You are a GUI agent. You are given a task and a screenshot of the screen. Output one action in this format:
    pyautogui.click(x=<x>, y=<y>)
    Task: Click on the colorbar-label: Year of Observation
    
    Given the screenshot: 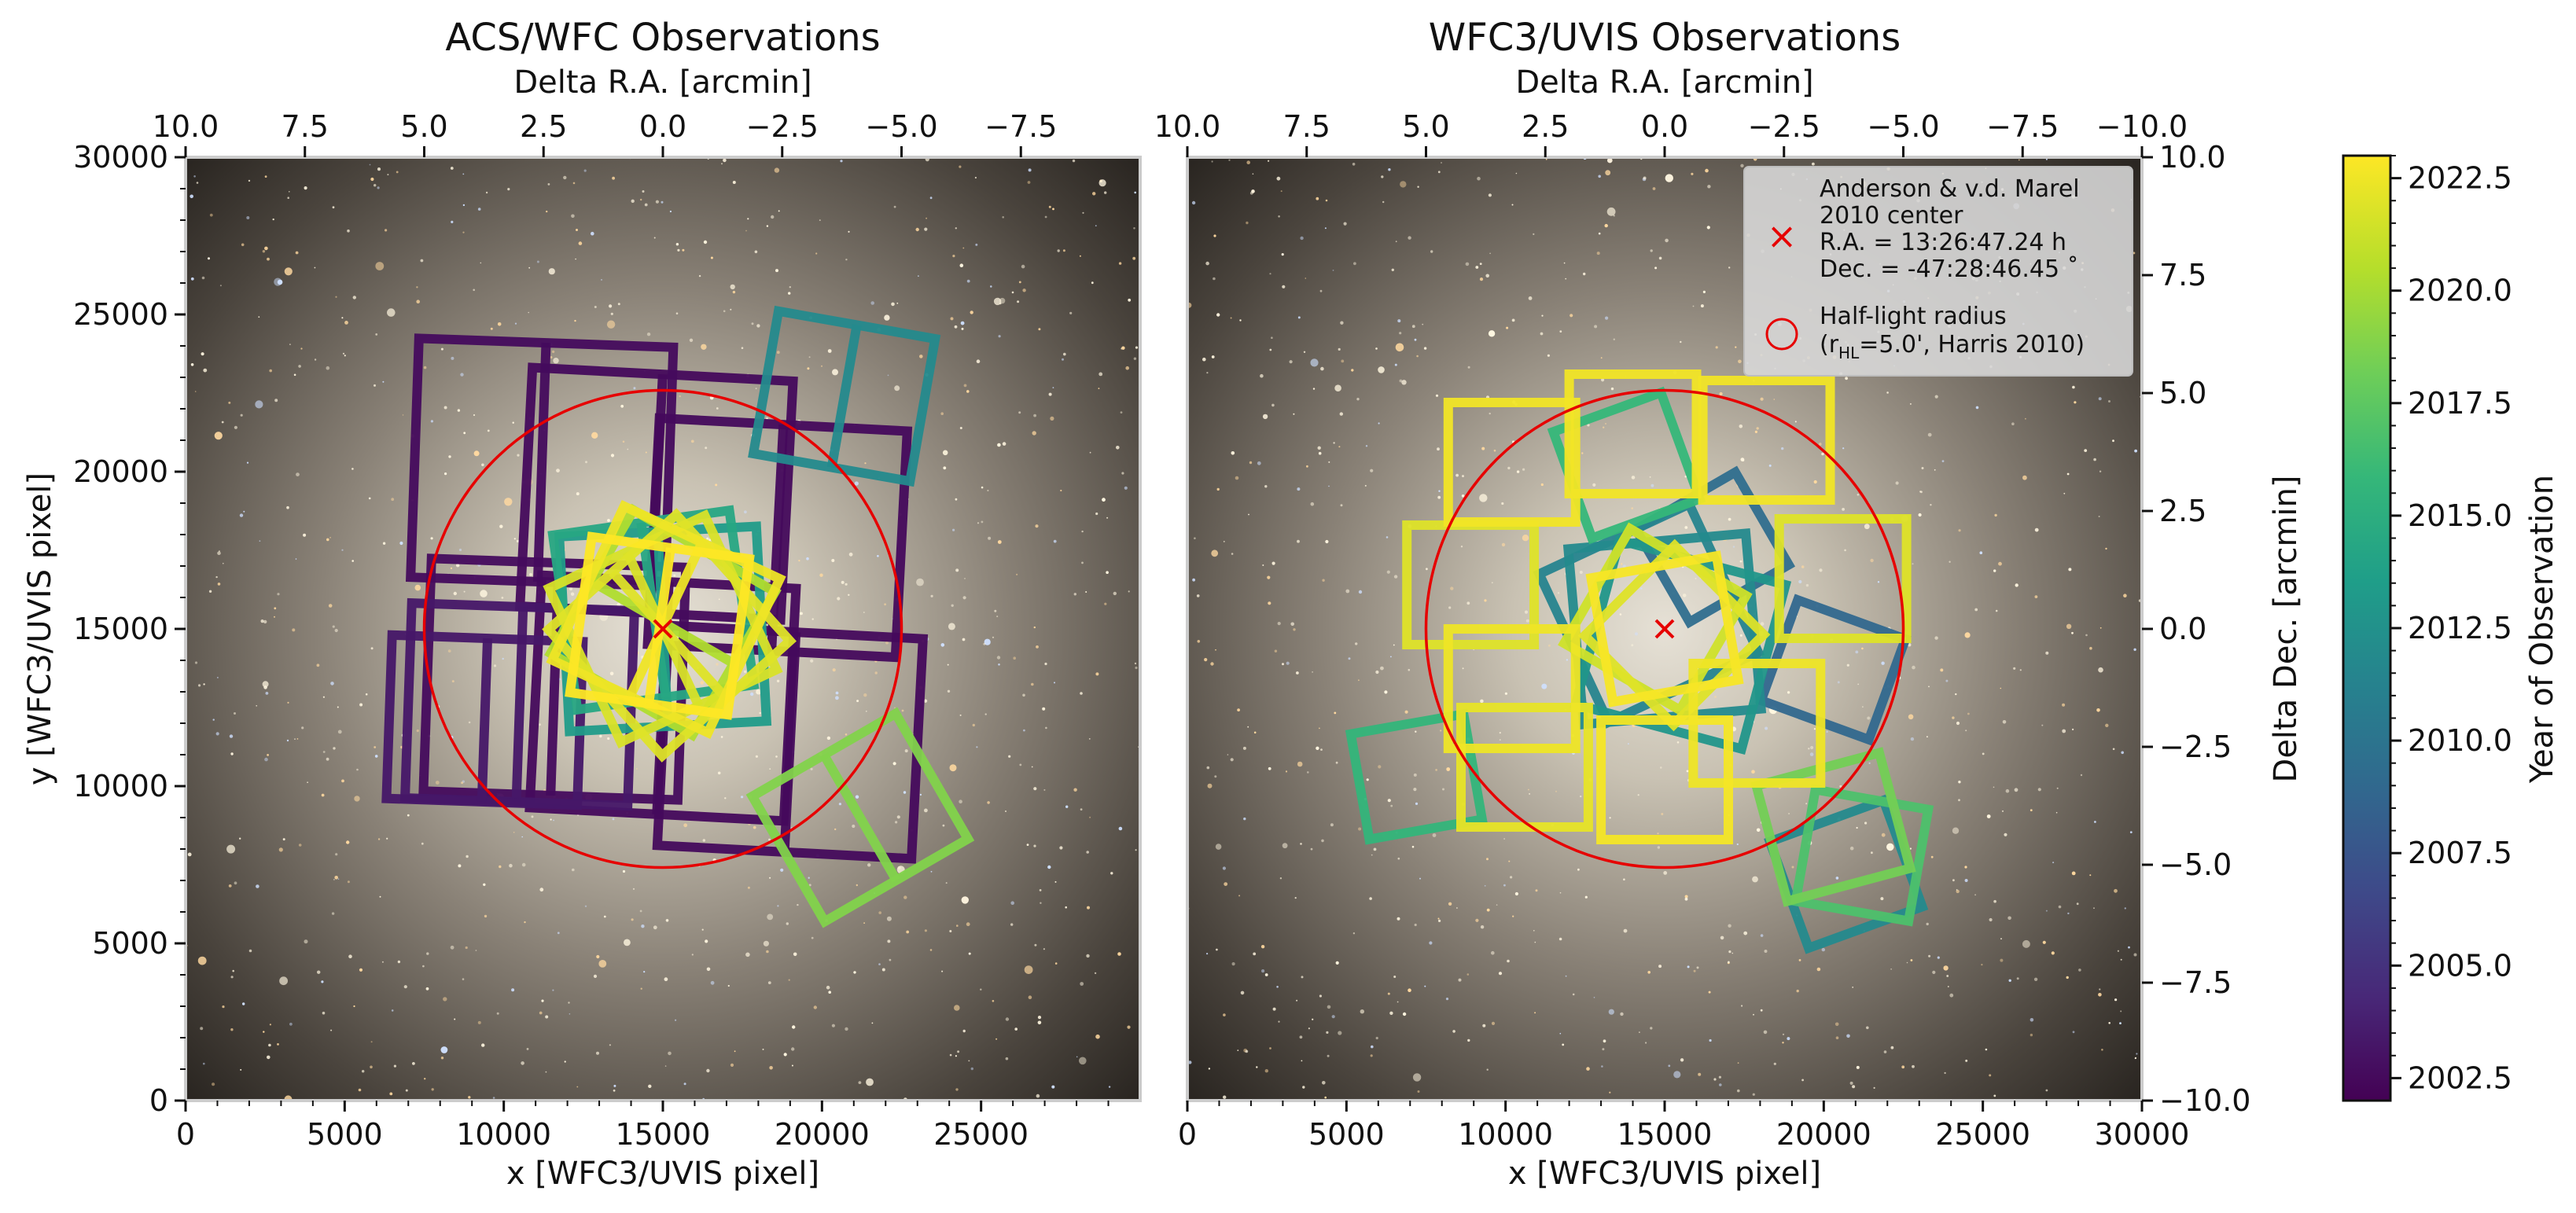 What is the action you would take?
    pyautogui.click(x=2542, y=629)
    